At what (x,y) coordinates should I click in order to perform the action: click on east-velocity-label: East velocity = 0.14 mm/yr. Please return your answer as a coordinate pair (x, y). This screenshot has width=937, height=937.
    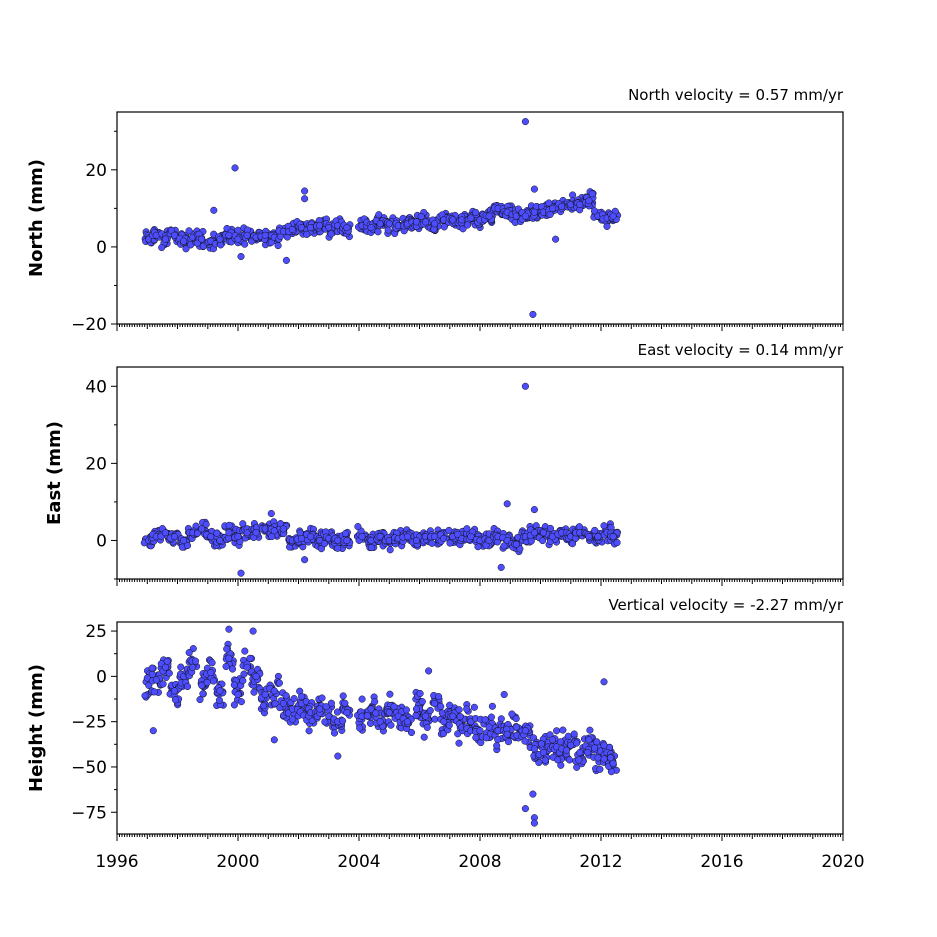
    Looking at the image, I should click on (741, 350).